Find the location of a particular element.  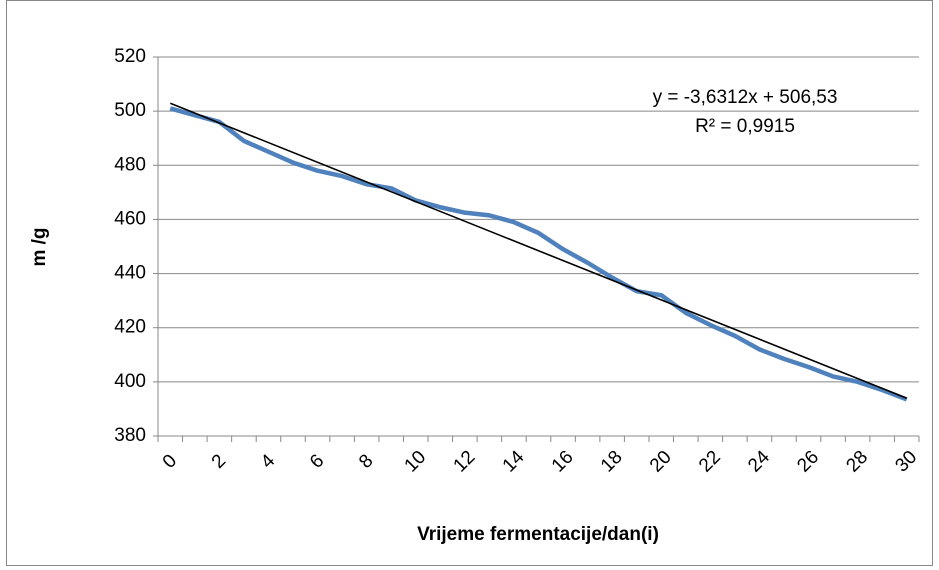

y-tick-label: 520 is located at coordinates (130, 56).